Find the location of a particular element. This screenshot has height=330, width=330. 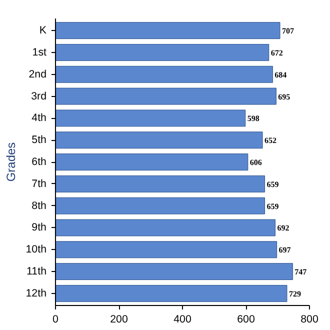

x-tick-label: 400 is located at coordinates (183, 320).